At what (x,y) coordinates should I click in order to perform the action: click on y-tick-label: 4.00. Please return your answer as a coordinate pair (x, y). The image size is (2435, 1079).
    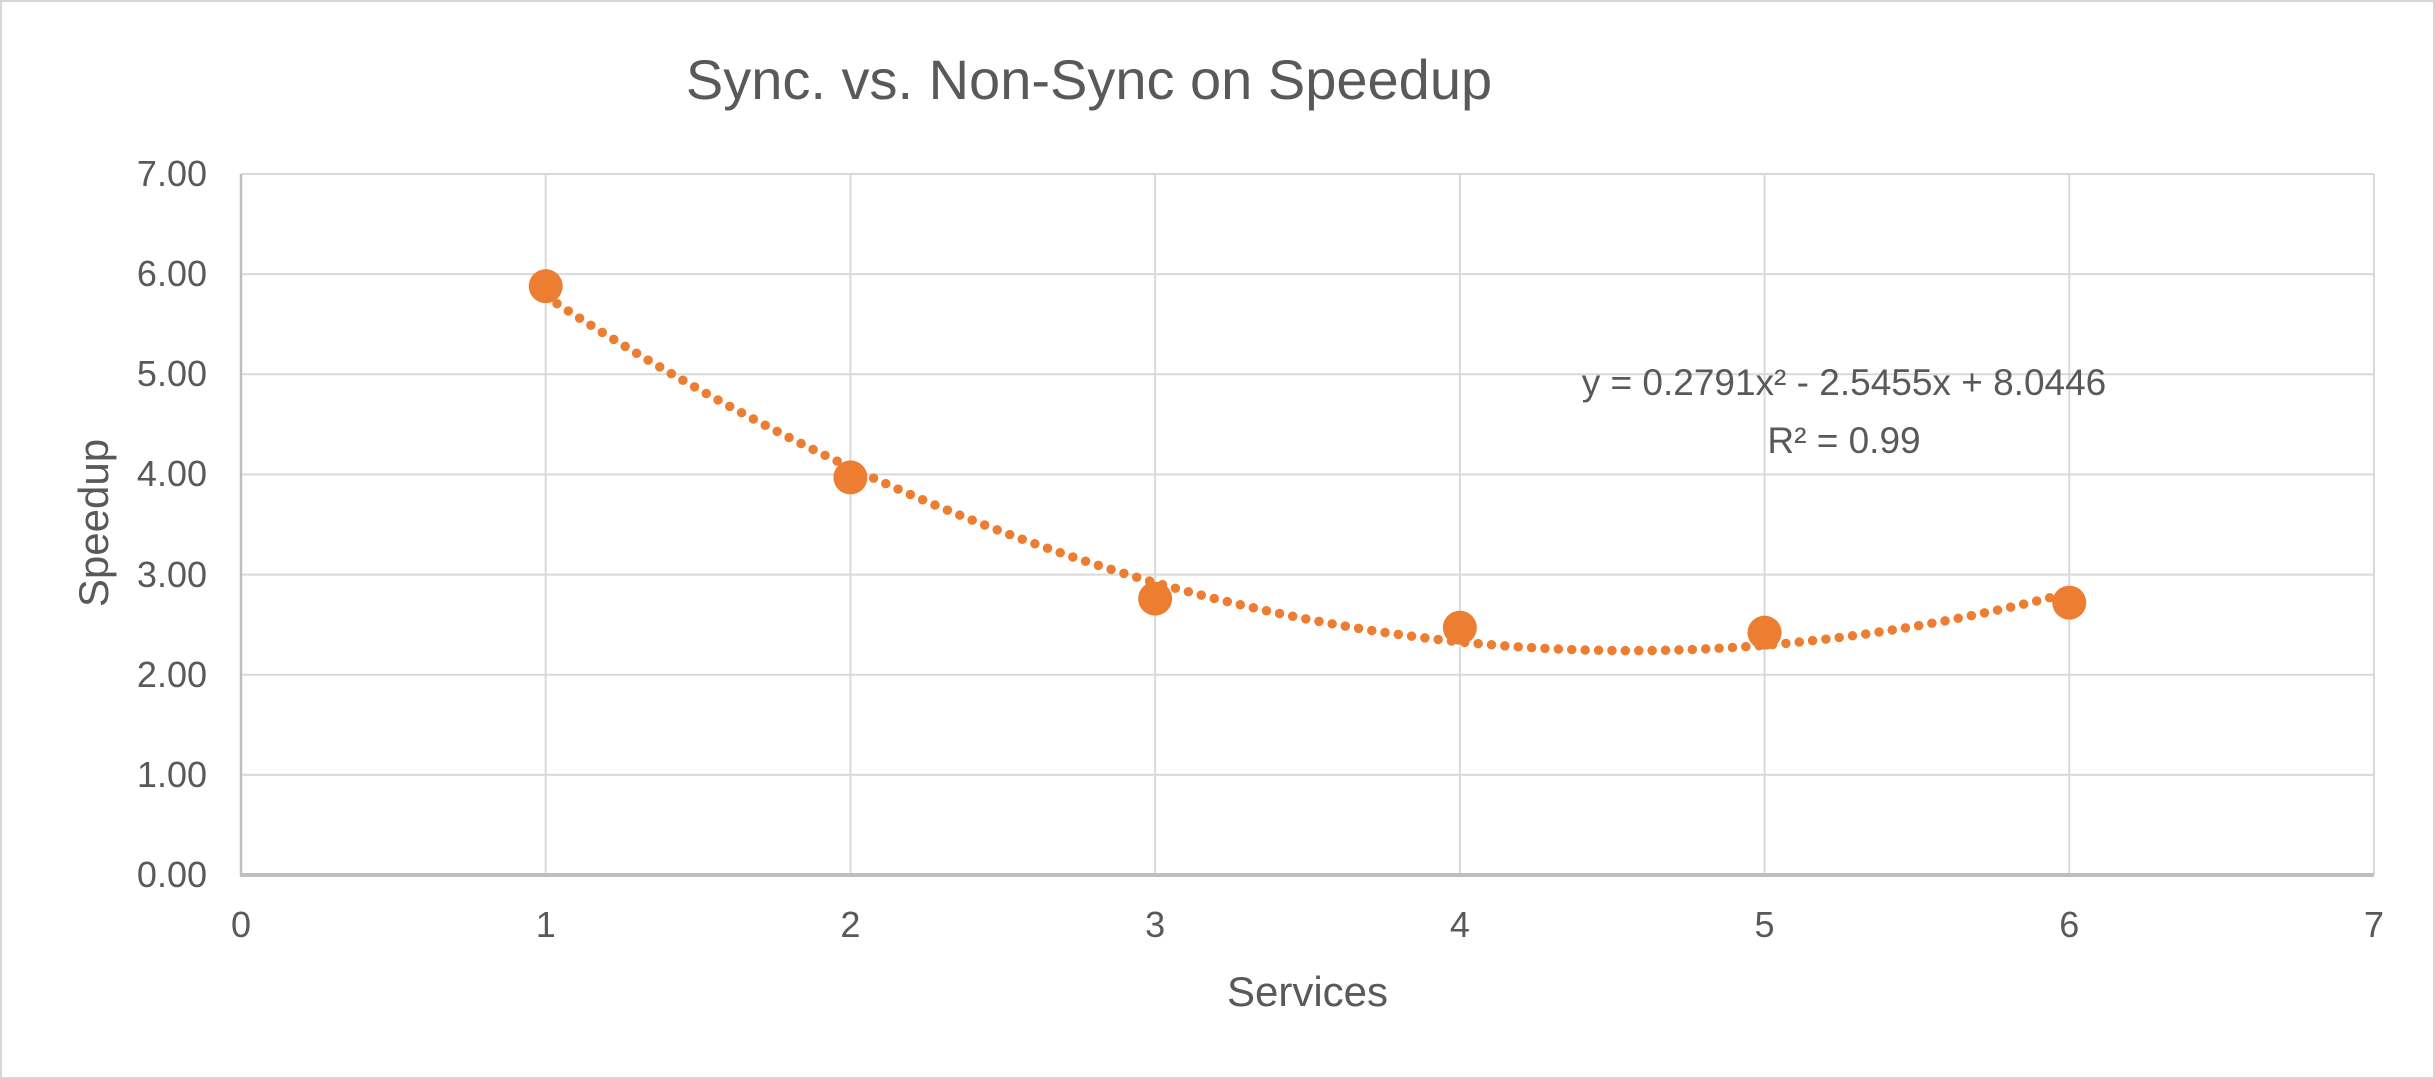
    Looking at the image, I should click on (171, 474).